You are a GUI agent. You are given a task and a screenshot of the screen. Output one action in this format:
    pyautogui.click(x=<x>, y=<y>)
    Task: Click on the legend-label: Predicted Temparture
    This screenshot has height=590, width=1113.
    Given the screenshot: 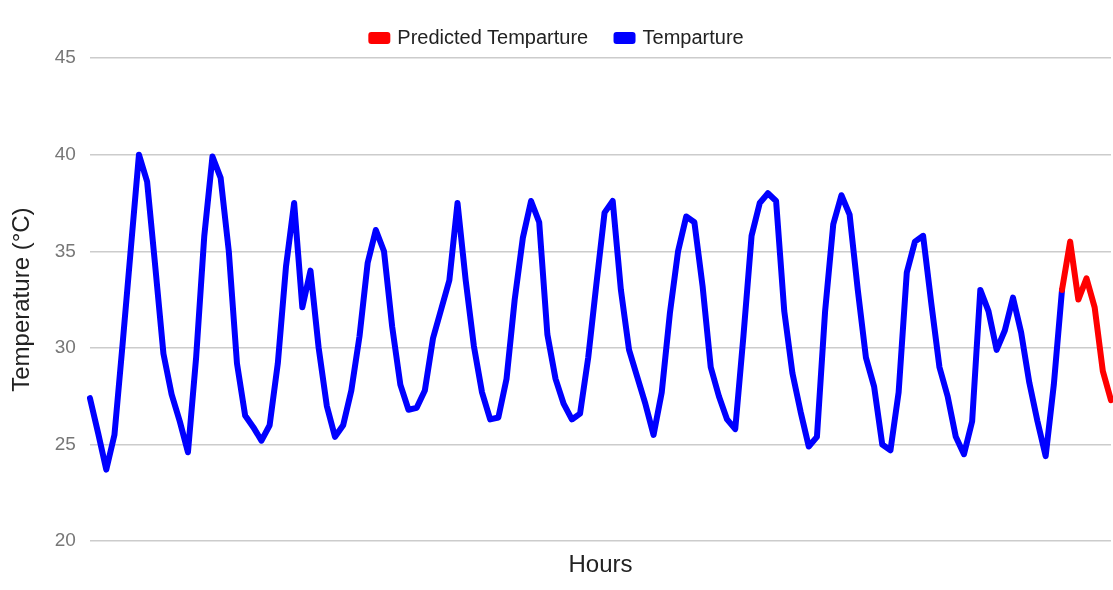 What is the action you would take?
    pyautogui.click(x=493, y=36)
    